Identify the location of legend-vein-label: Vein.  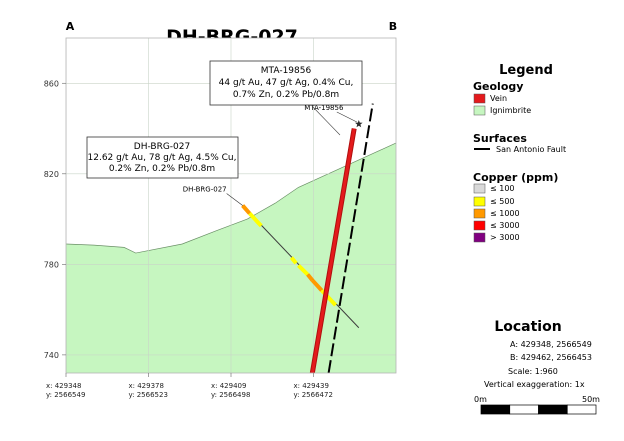
(498, 98).